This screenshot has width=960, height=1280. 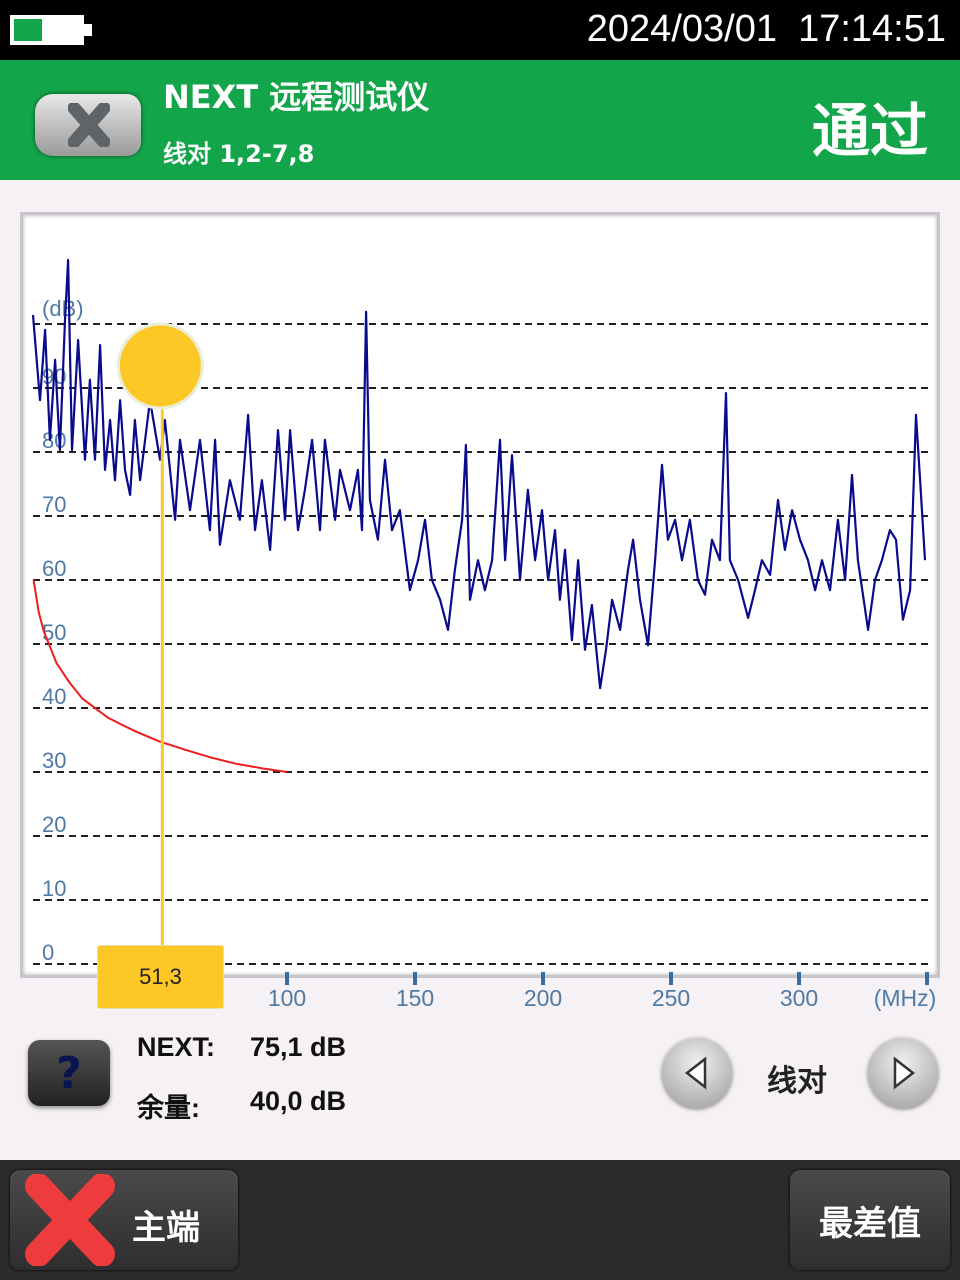 What do you see at coordinates (48, 952) in the screenshot?
I see `y-tick-label: 0` at bounding box center [48, 952].